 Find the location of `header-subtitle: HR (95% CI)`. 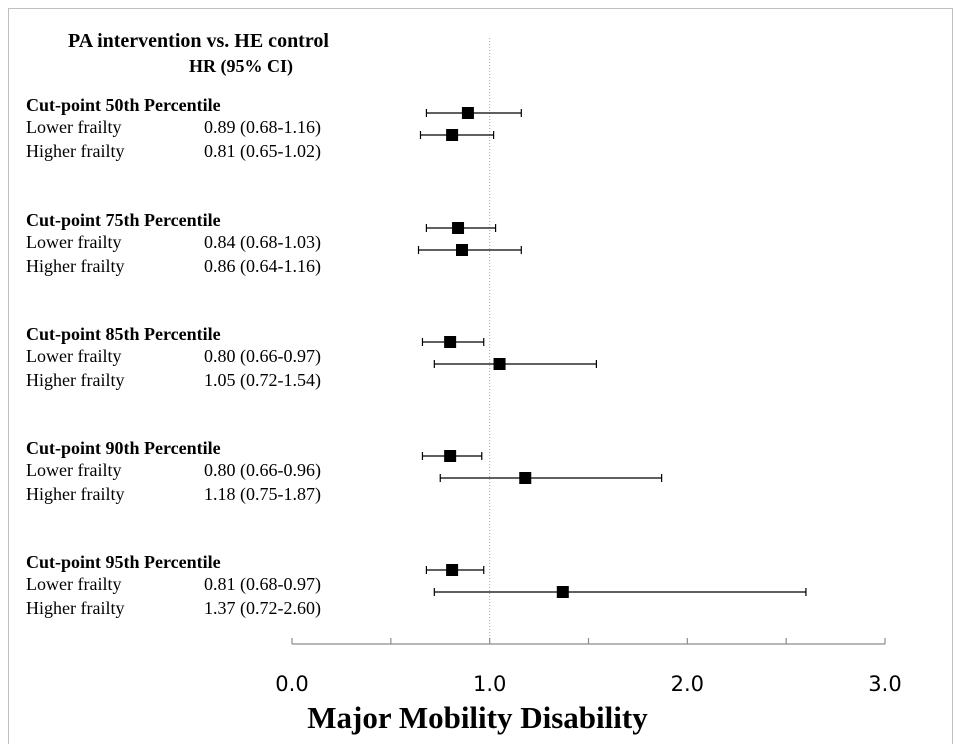

header-subtitle: HR (95% CI) is located at coordinates (241, 66).